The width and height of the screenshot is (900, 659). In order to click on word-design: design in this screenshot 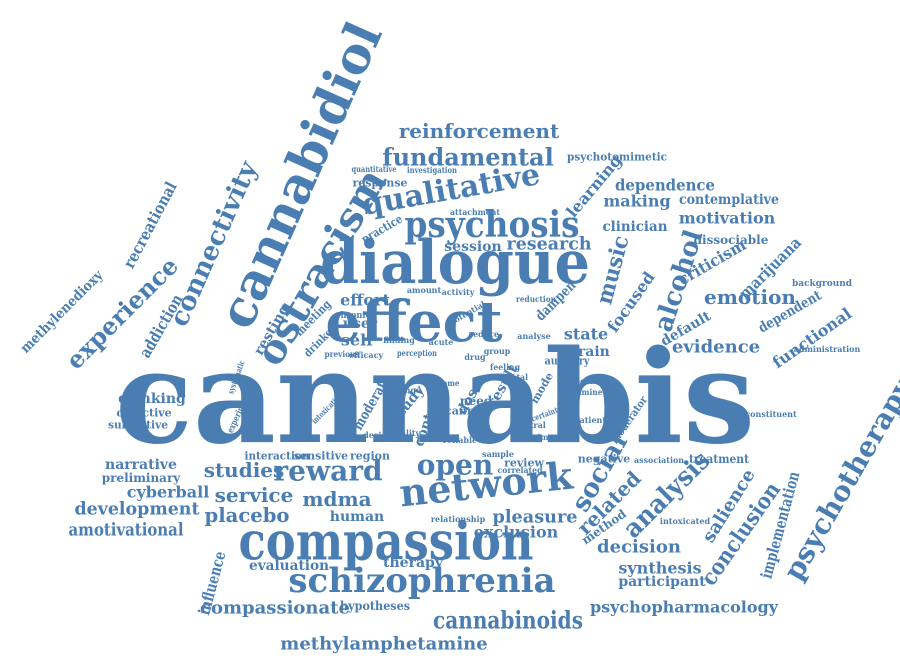, I will do `click(378, 435)`.